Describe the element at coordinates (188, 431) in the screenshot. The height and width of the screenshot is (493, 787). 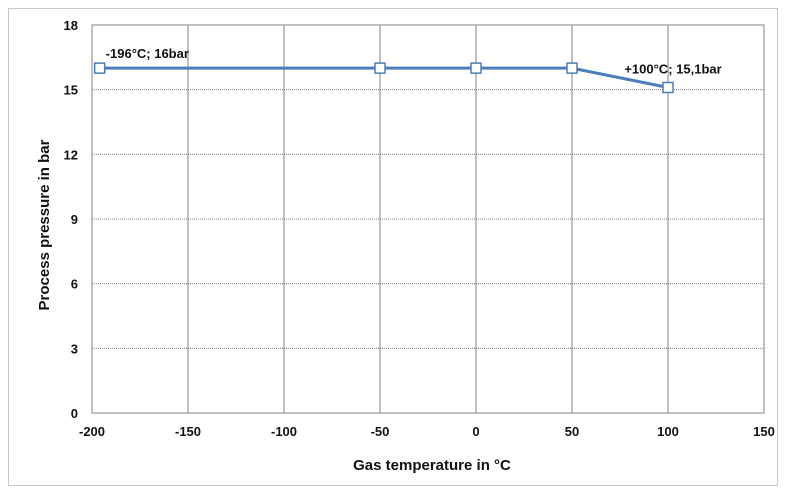
I see `x-tick-label: -150` at that location.